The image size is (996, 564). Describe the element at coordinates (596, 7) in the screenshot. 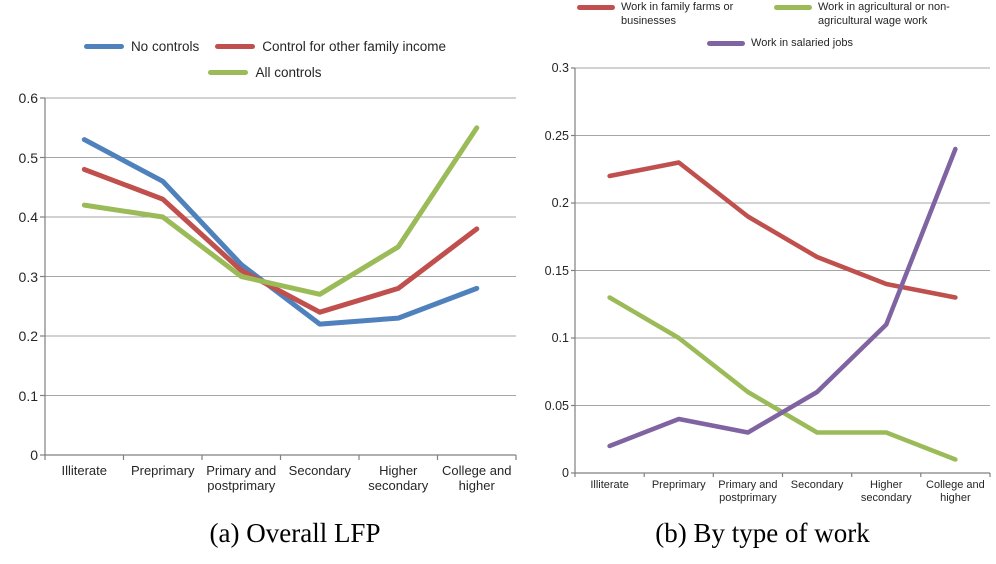

I see `legend-marker-work-in-family-farms-or-businesses` at that location.